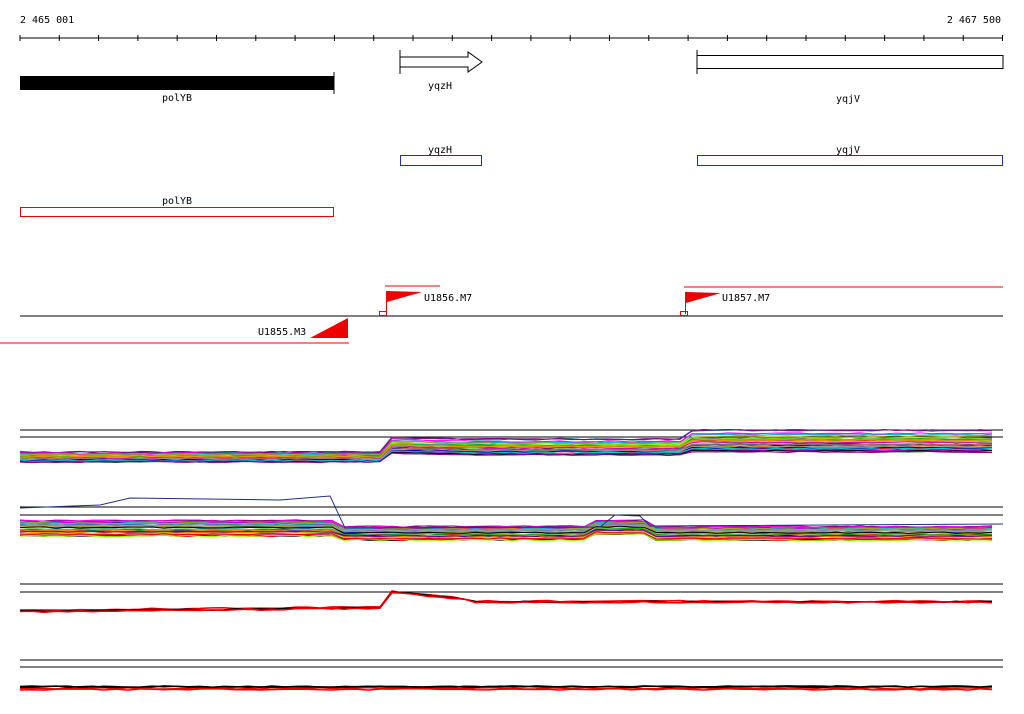  What do you see at coordinates (440, 150) in the screenshot?
I see `blue-label: yqzH` at bounding box center [440, 150].